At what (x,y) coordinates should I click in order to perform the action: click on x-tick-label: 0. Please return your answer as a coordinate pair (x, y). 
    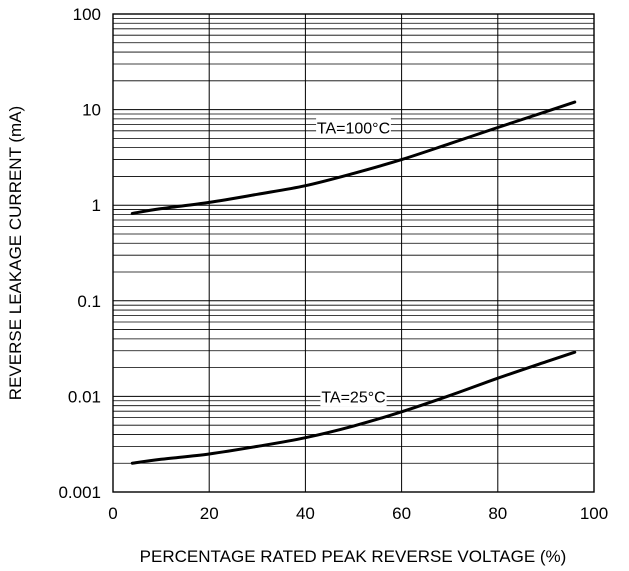
    Looking at the image, I should click on (112, 513).